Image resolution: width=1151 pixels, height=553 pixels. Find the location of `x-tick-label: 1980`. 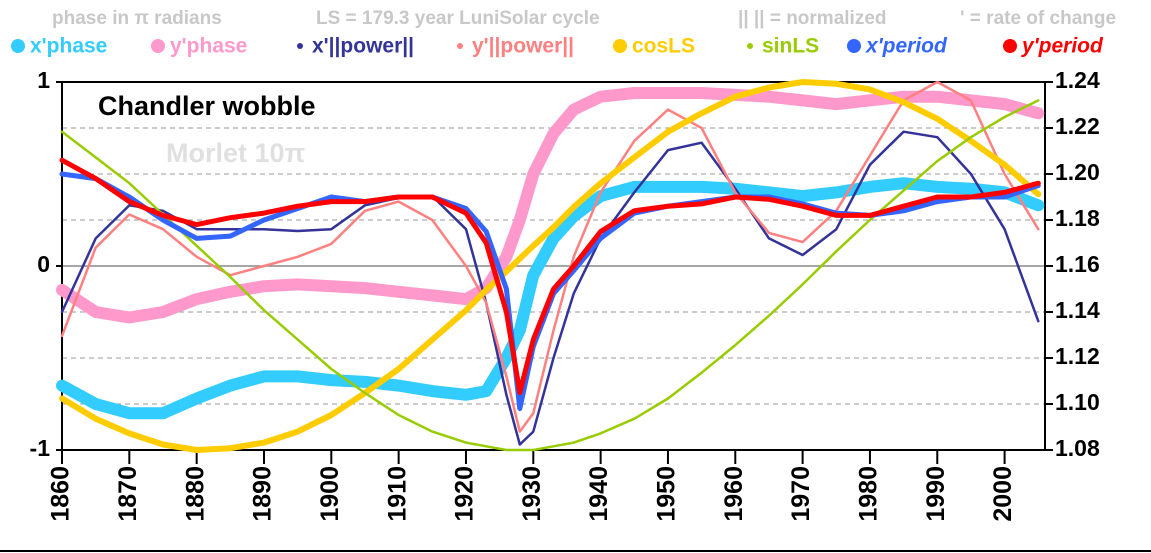

x-tick-label: 1980 is located at coordinates (869, 494).